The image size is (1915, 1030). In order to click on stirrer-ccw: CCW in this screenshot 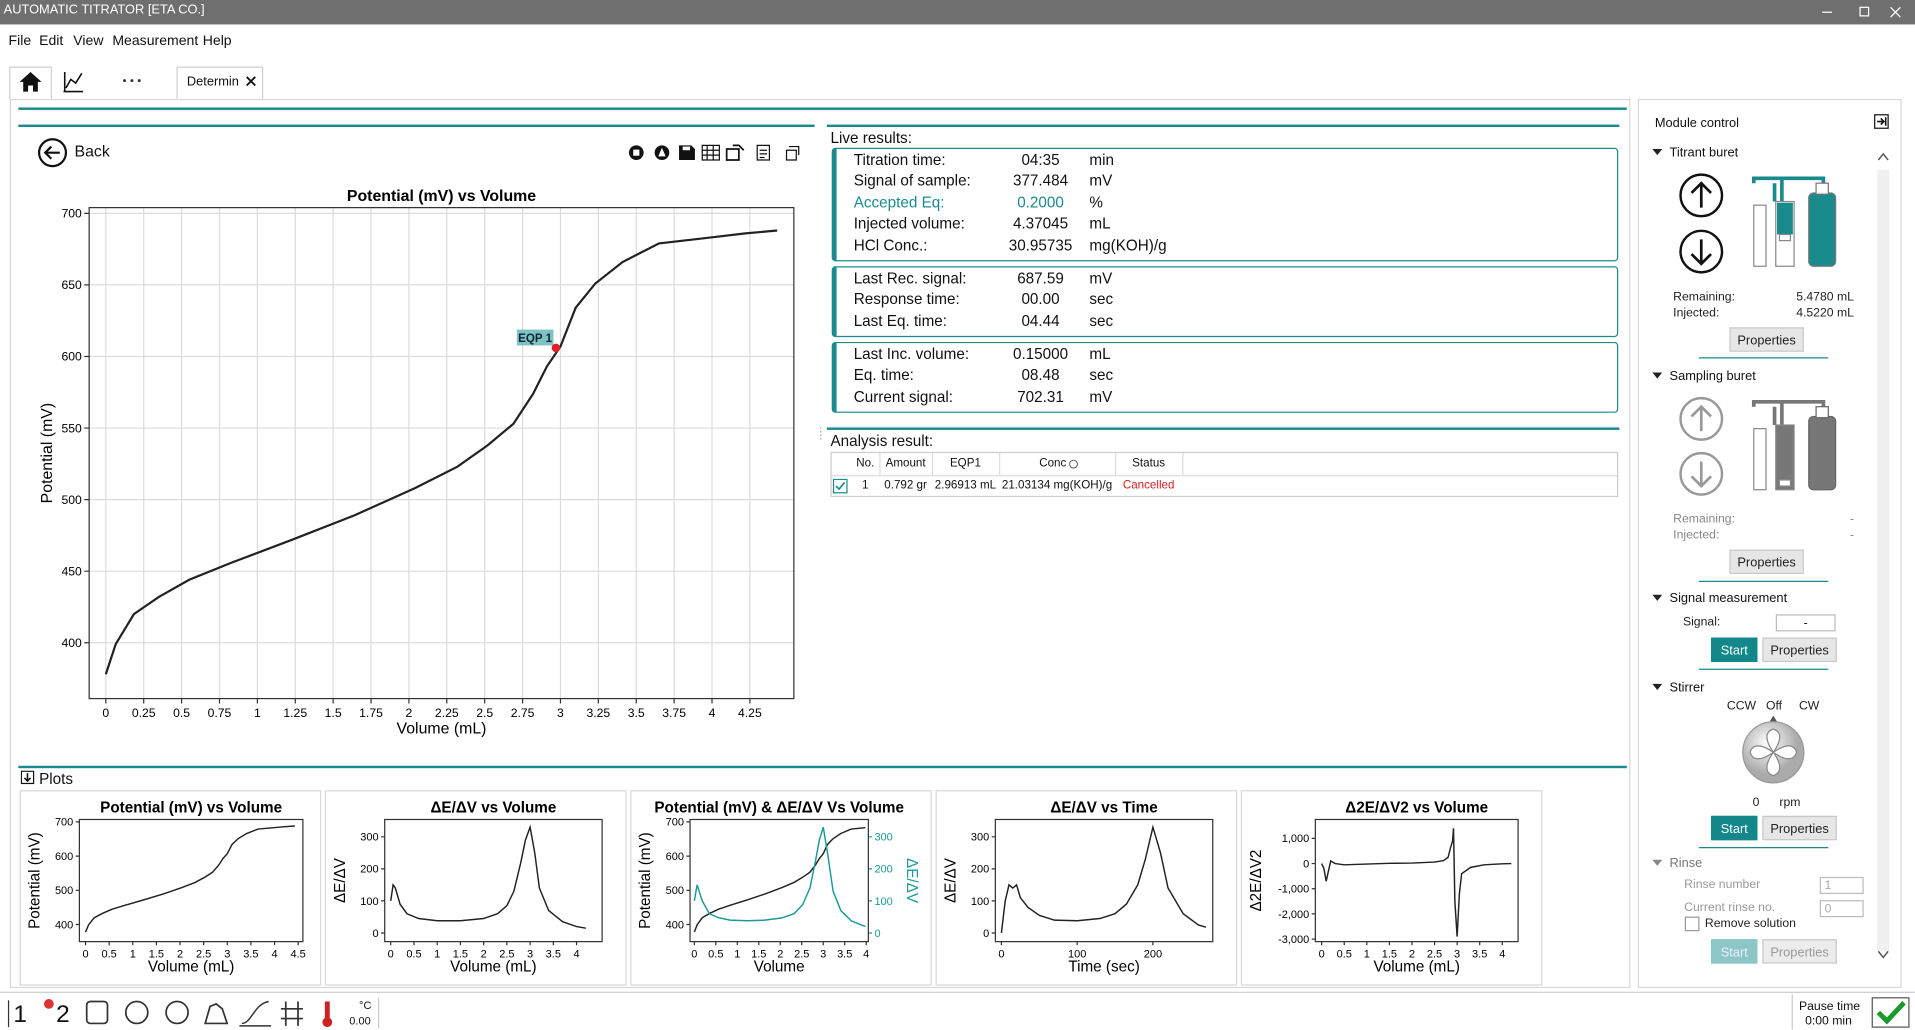, I will do `click(1741, 706)`.